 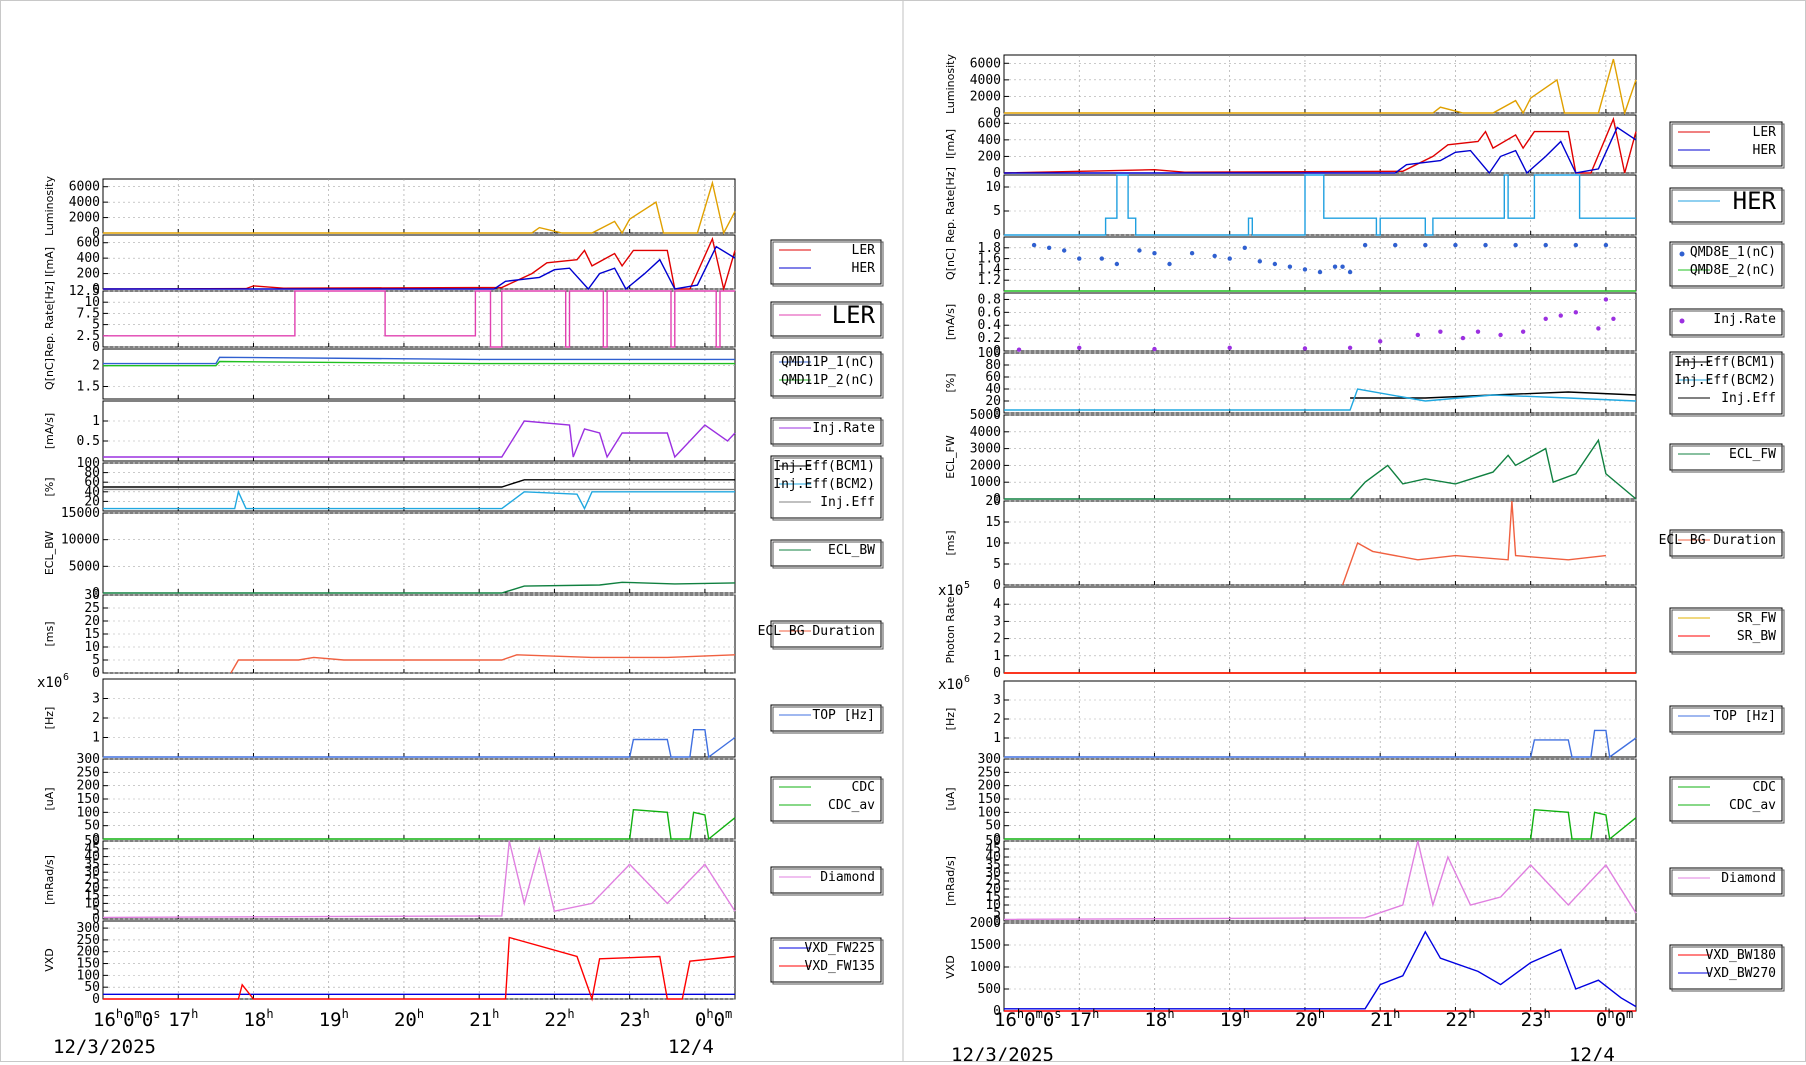 What do you see at coordinates (967, 679) in the screenshot?
I see `y-multiplier-exp: 6` at bounding box center [967, 679].